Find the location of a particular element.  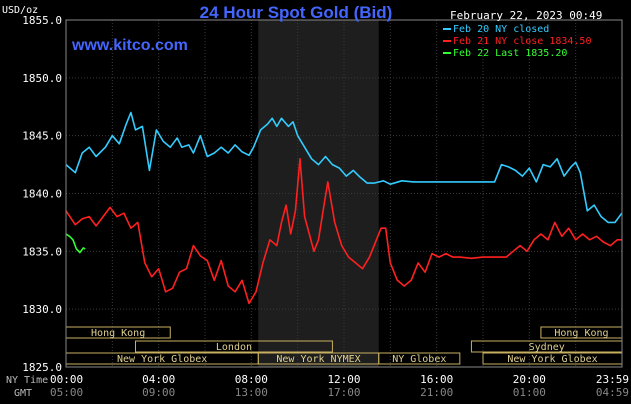

x-tick-label-gmt: 04:59 is located at coordinates (612, 392).